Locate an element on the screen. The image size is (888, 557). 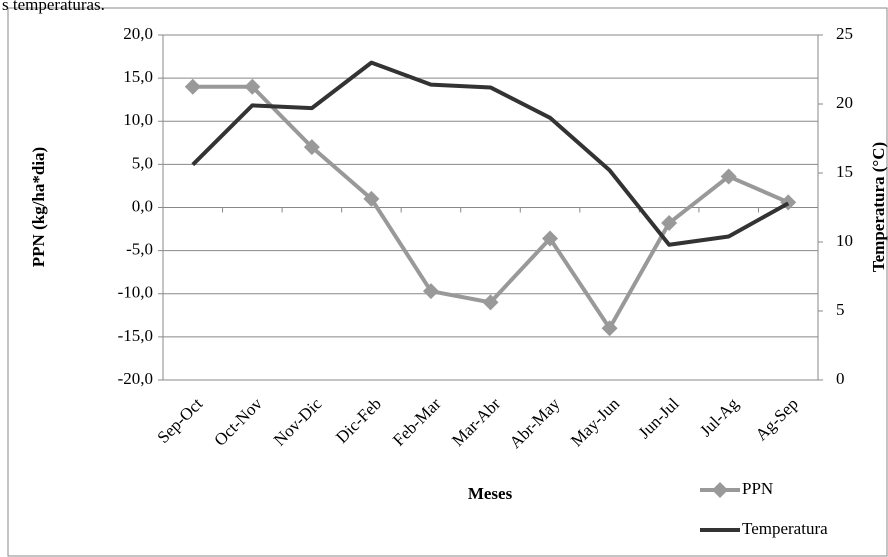
y2-tick-label: 20 is located at coordinates (844, 102).